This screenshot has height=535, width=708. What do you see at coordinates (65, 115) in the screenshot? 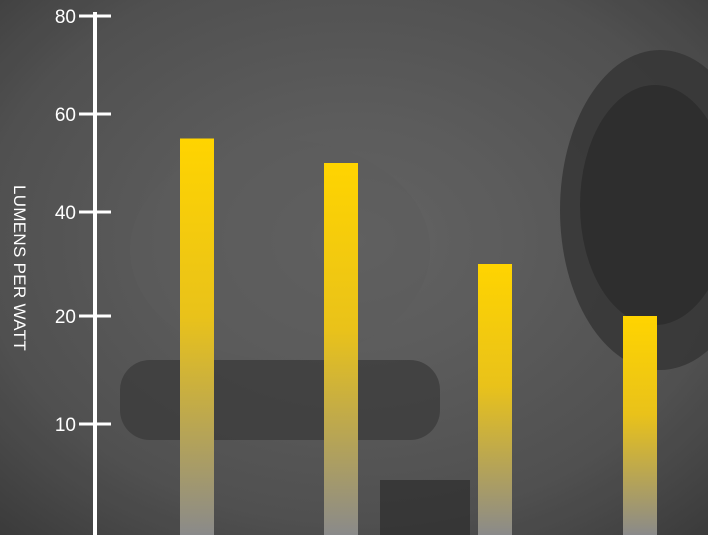
I see `y-tick-label: 60` at bounding box center [65, 115].